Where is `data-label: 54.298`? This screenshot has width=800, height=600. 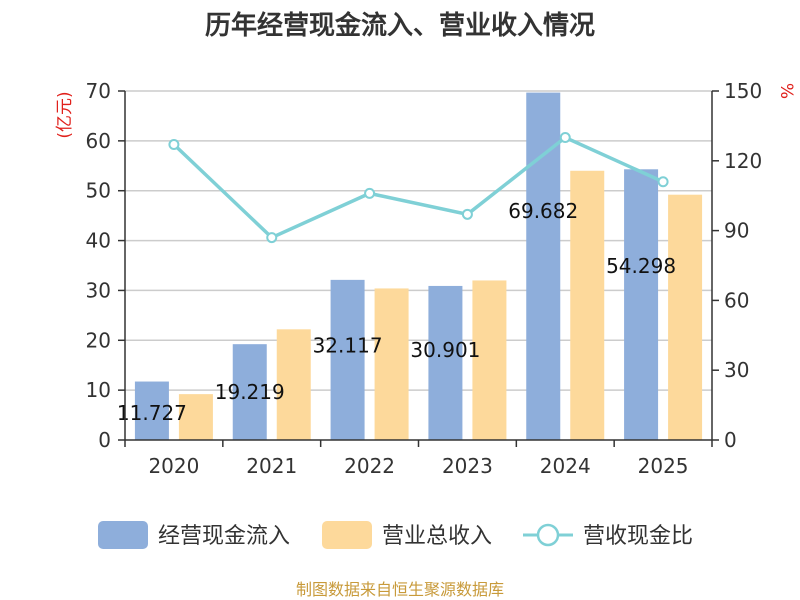
data-label: 54.298 is located at coordinates (641, 266).